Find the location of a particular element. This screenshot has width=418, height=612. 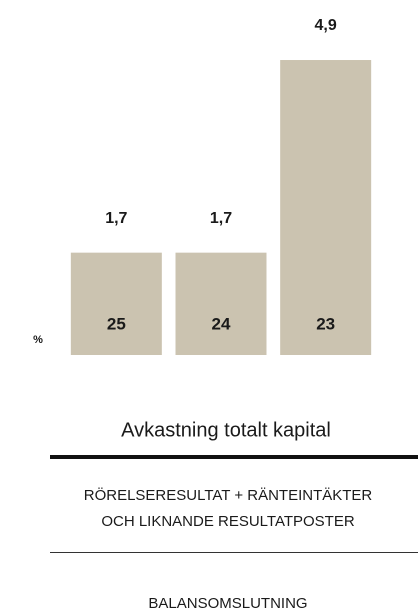

divider-thick is located at coordinates (234, 457).